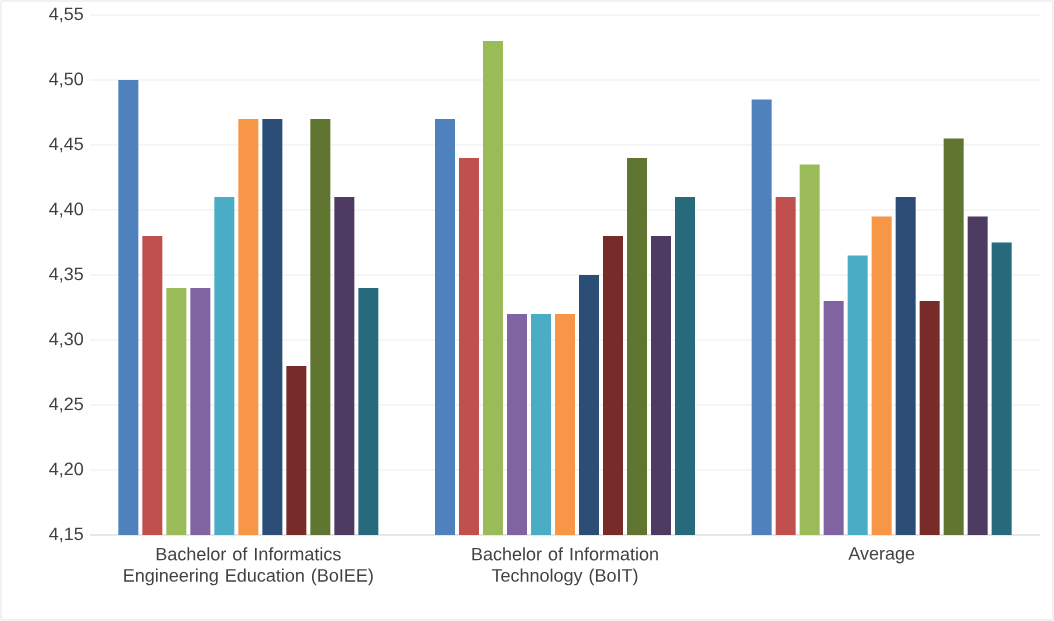 This screenshot has height=621, width=1054. Describe the element at coordinates (881, 555) in the screenshot. I see `x-tick-label: Average` at that location.